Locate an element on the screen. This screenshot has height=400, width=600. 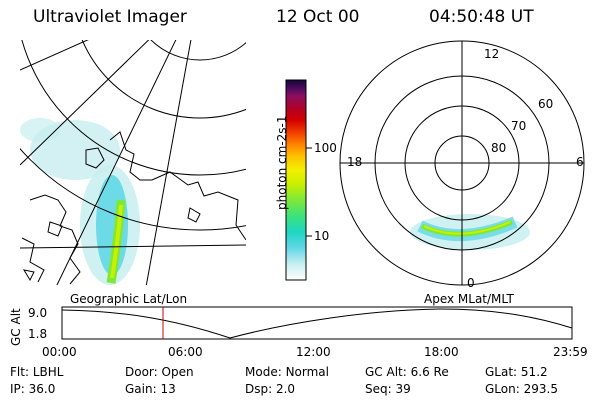
altitude-plot is located at coordinates (317, 323).